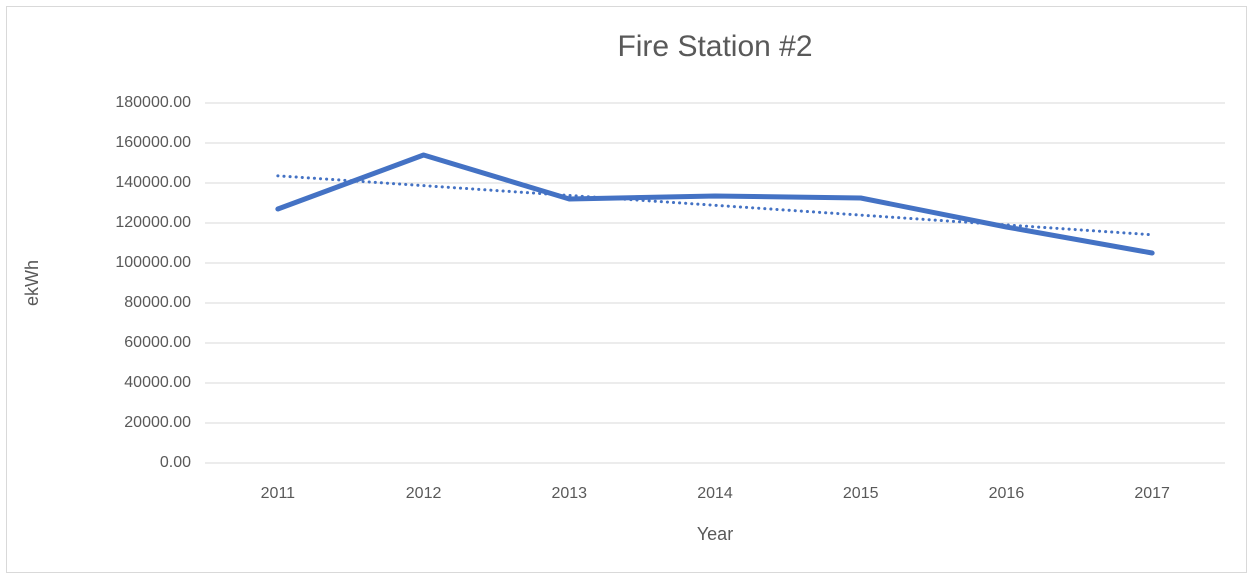  What do you see at coordinates (157, 342) in the screenshot?
I see `y-tick-label: 60000.00` at bounding box center [157, 342].